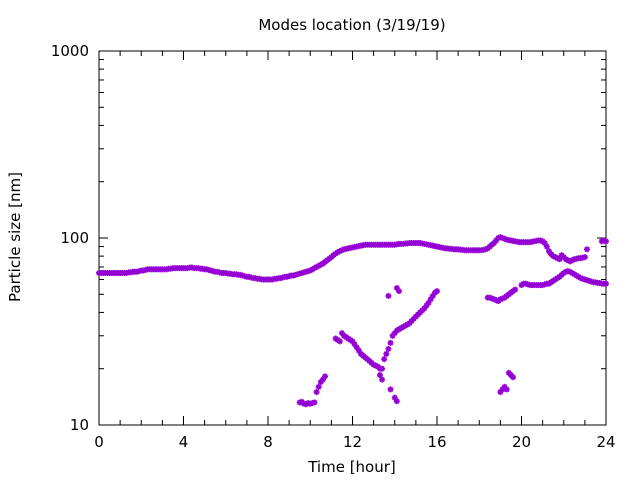 This screenshot has height=480, width=640. Describe the element at coordinates (15, 237) in the screenshot. I see `y-axis-label: Particle size [nm]` at that location.